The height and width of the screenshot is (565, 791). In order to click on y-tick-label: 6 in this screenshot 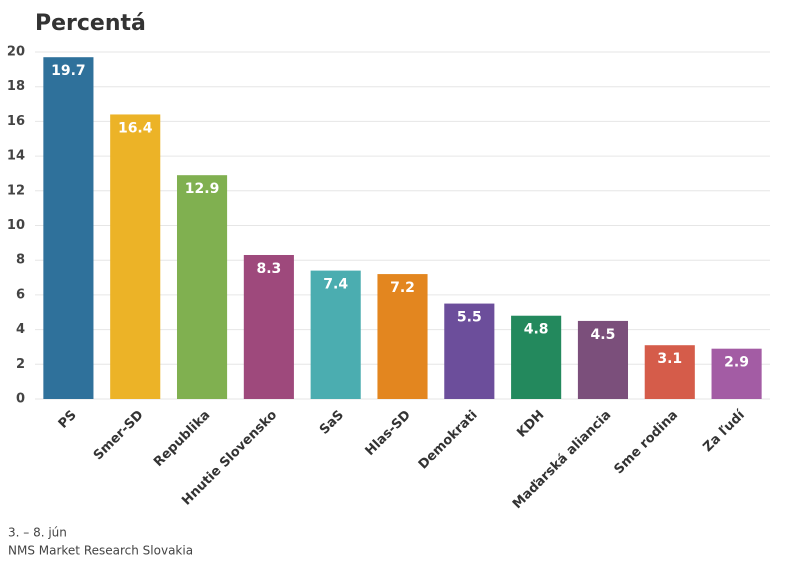, I will do `click(20, 294)`.